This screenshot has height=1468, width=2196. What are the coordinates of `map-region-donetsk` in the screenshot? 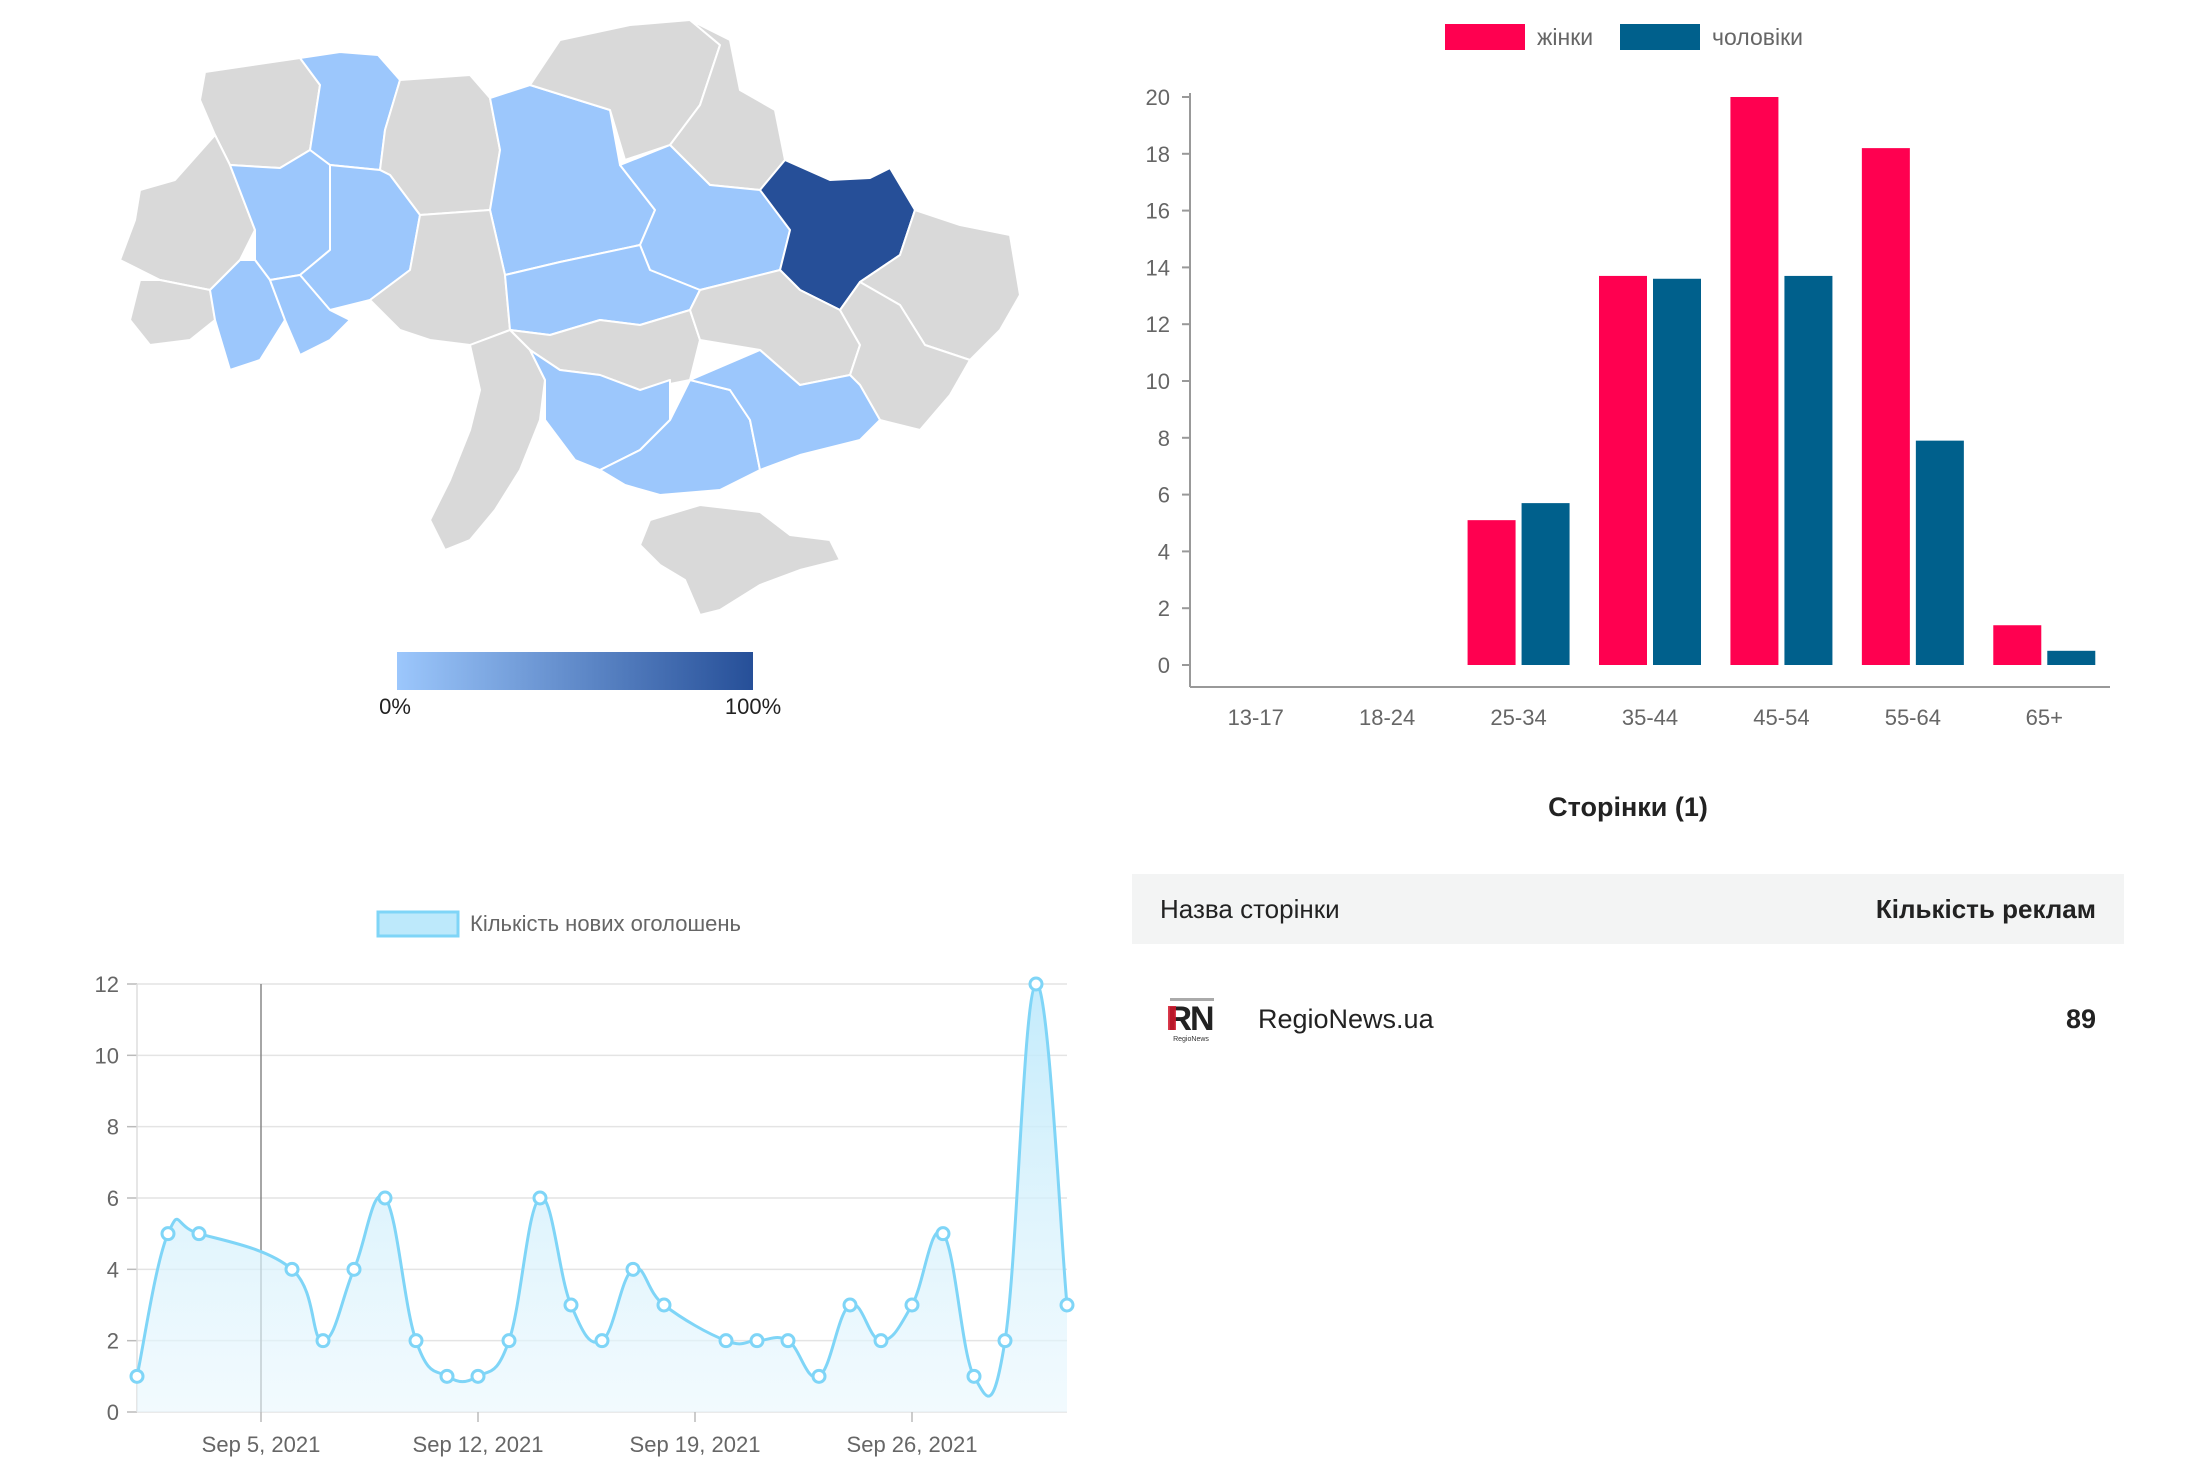 It's located at (905, 356).